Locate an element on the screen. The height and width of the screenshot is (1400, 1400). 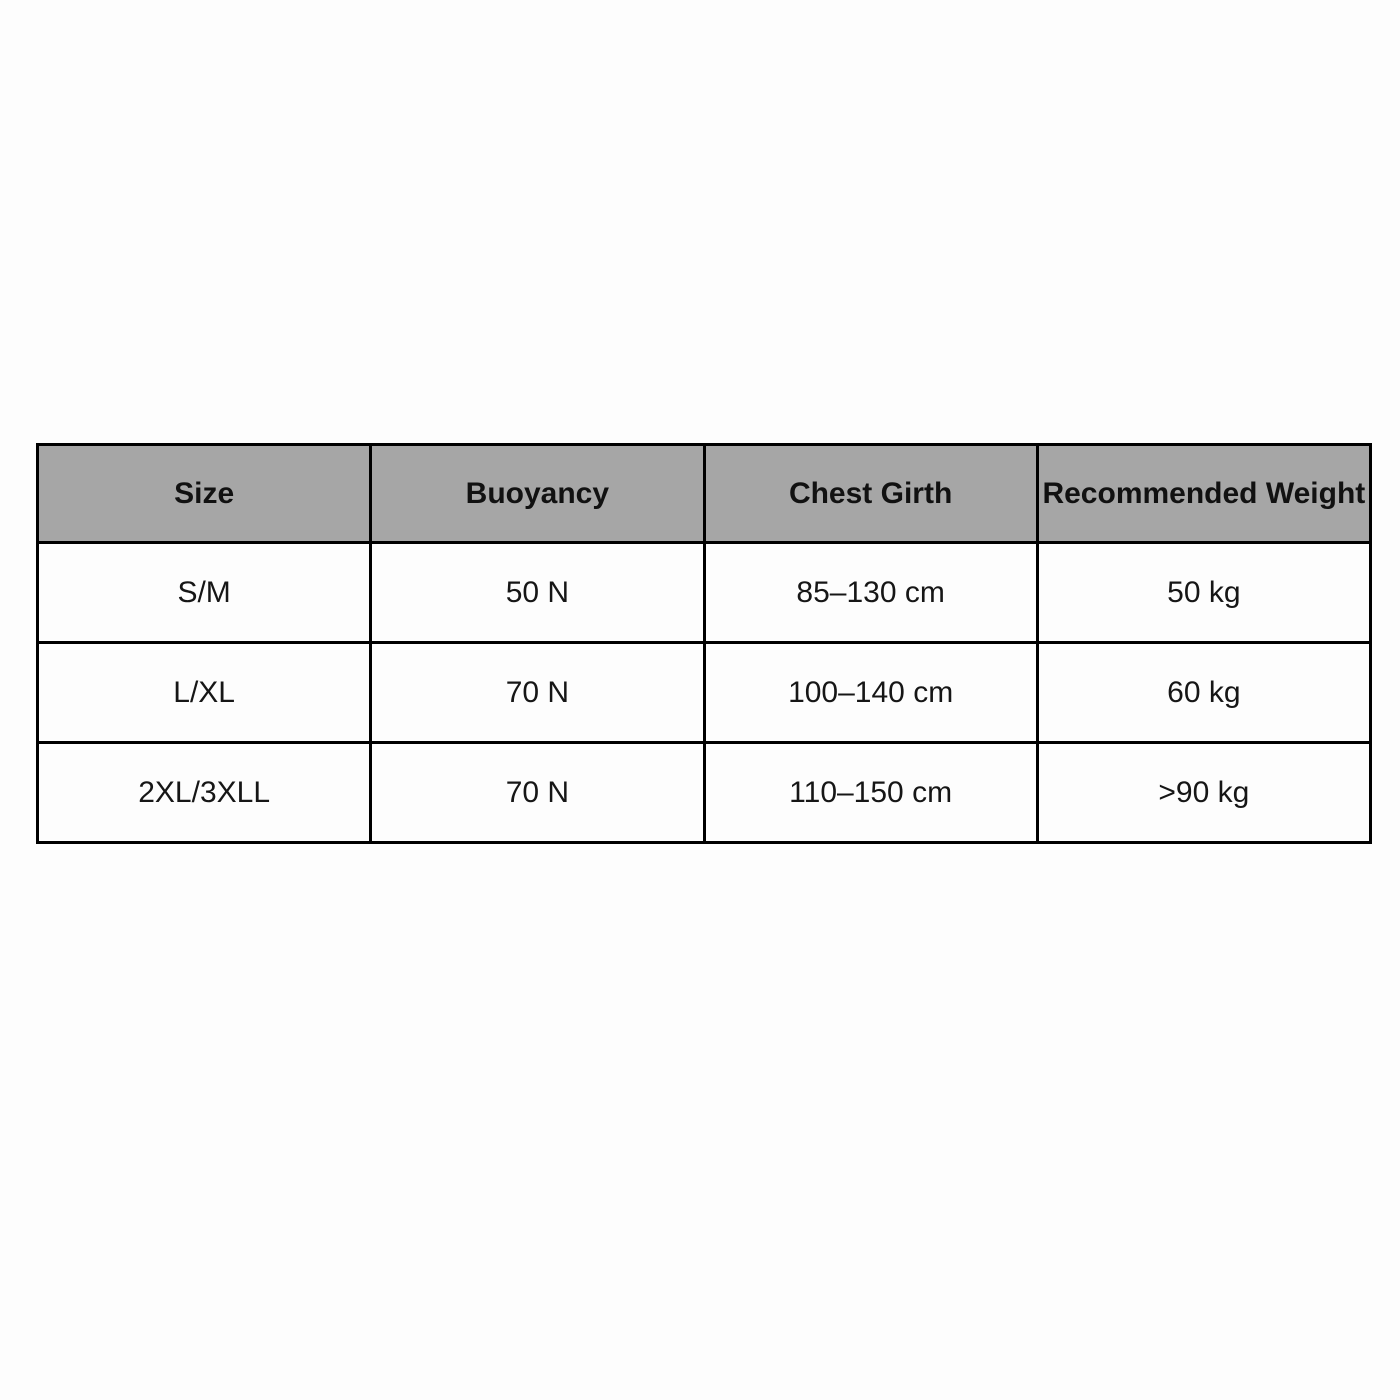
table-row: S/M 50 N 85–130 cm 50 kg is located at coordinates (704, 592).